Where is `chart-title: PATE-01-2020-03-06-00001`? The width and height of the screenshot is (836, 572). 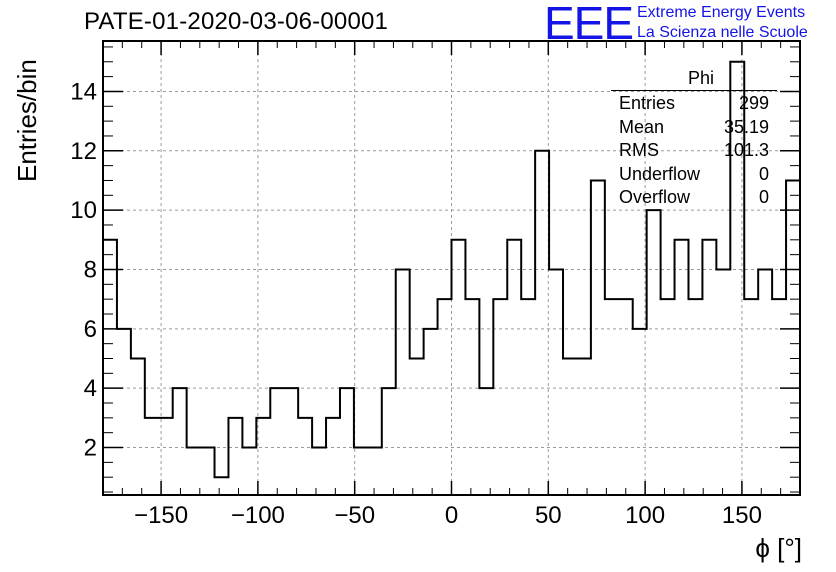
chart-title: PATE-01-2020-03-06-00001 is located at coordinates (236, 21).